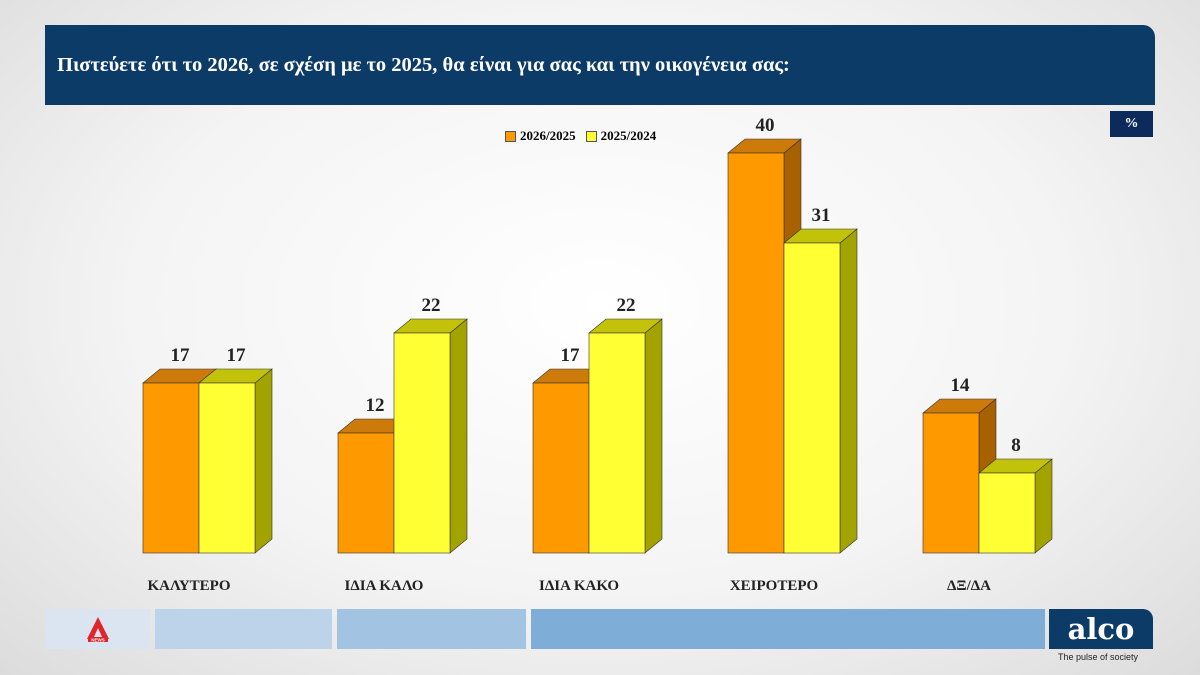 The width and height of the screenshot is (1200, 675). I want to click on bar-s1-c2, so click(366, 493).